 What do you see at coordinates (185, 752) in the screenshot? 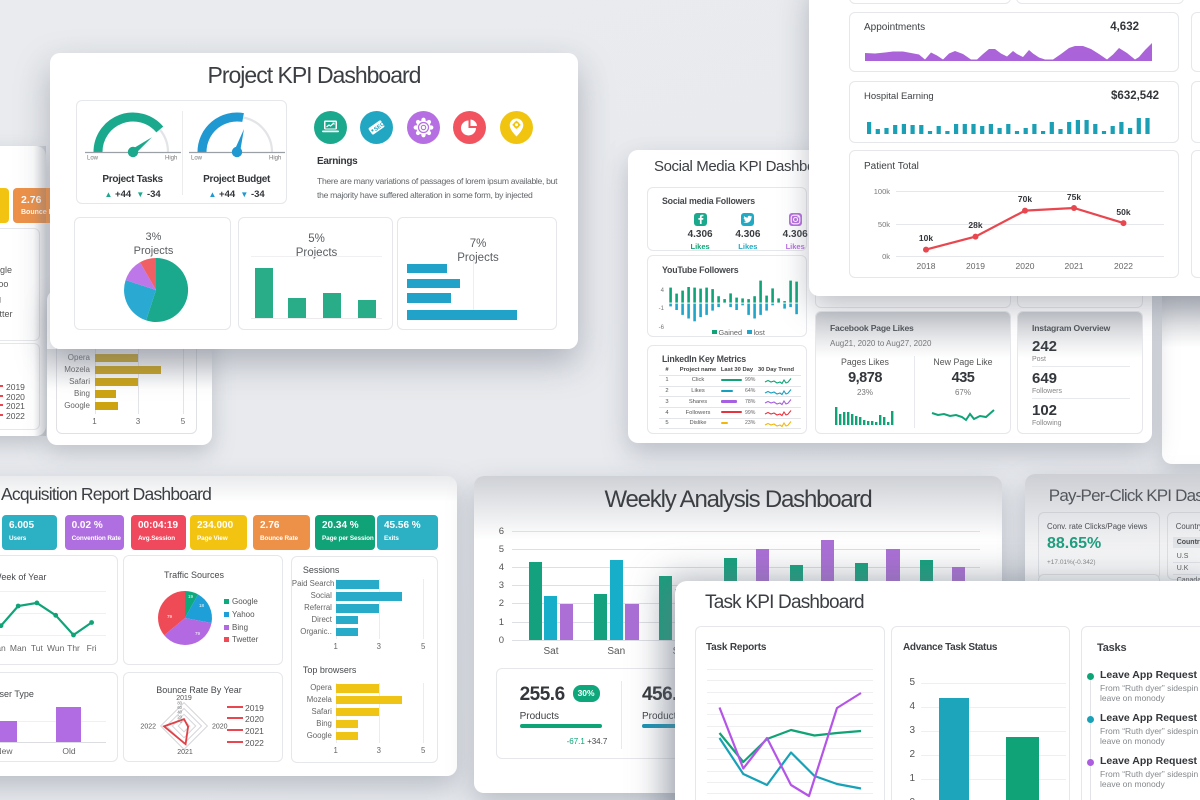
I see `svg-text: 2021` at bounding box center [185, 752].